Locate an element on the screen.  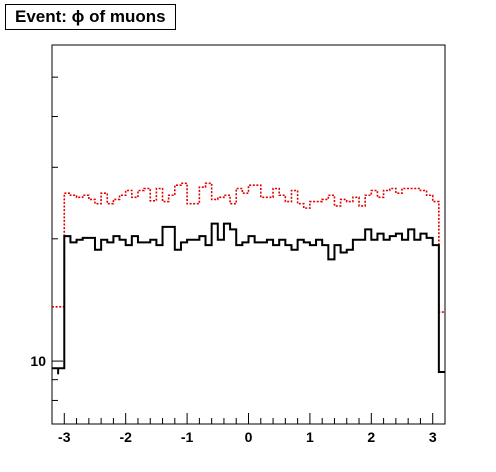
x-tick-label: -3 is located at coordinates (64, 437).